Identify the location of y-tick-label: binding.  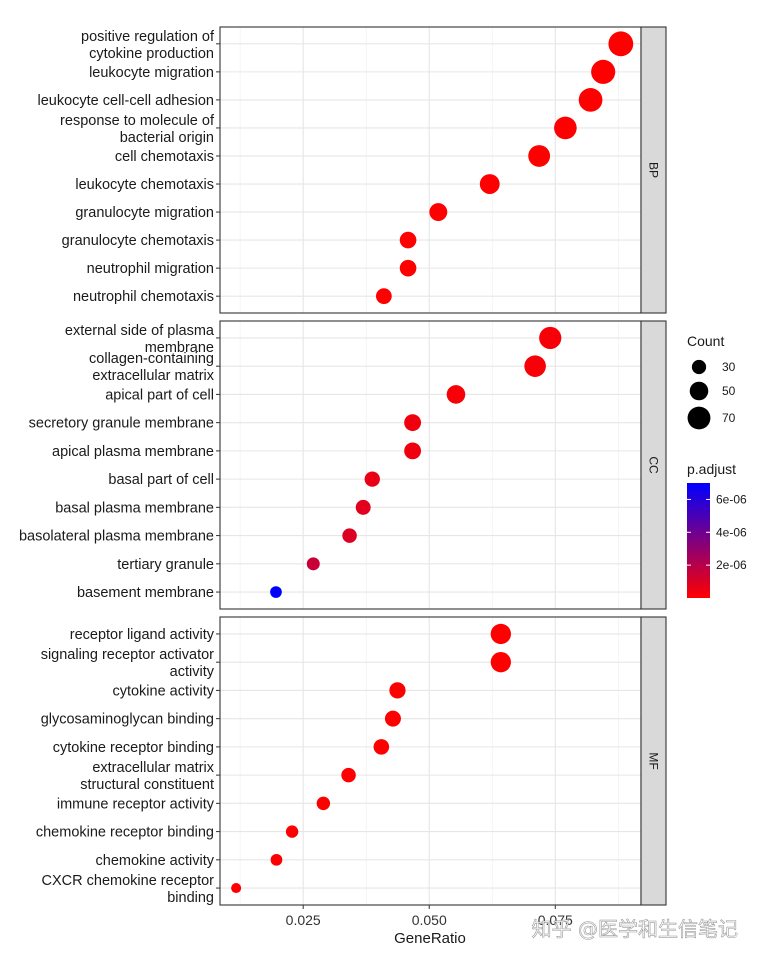
(190, 898).